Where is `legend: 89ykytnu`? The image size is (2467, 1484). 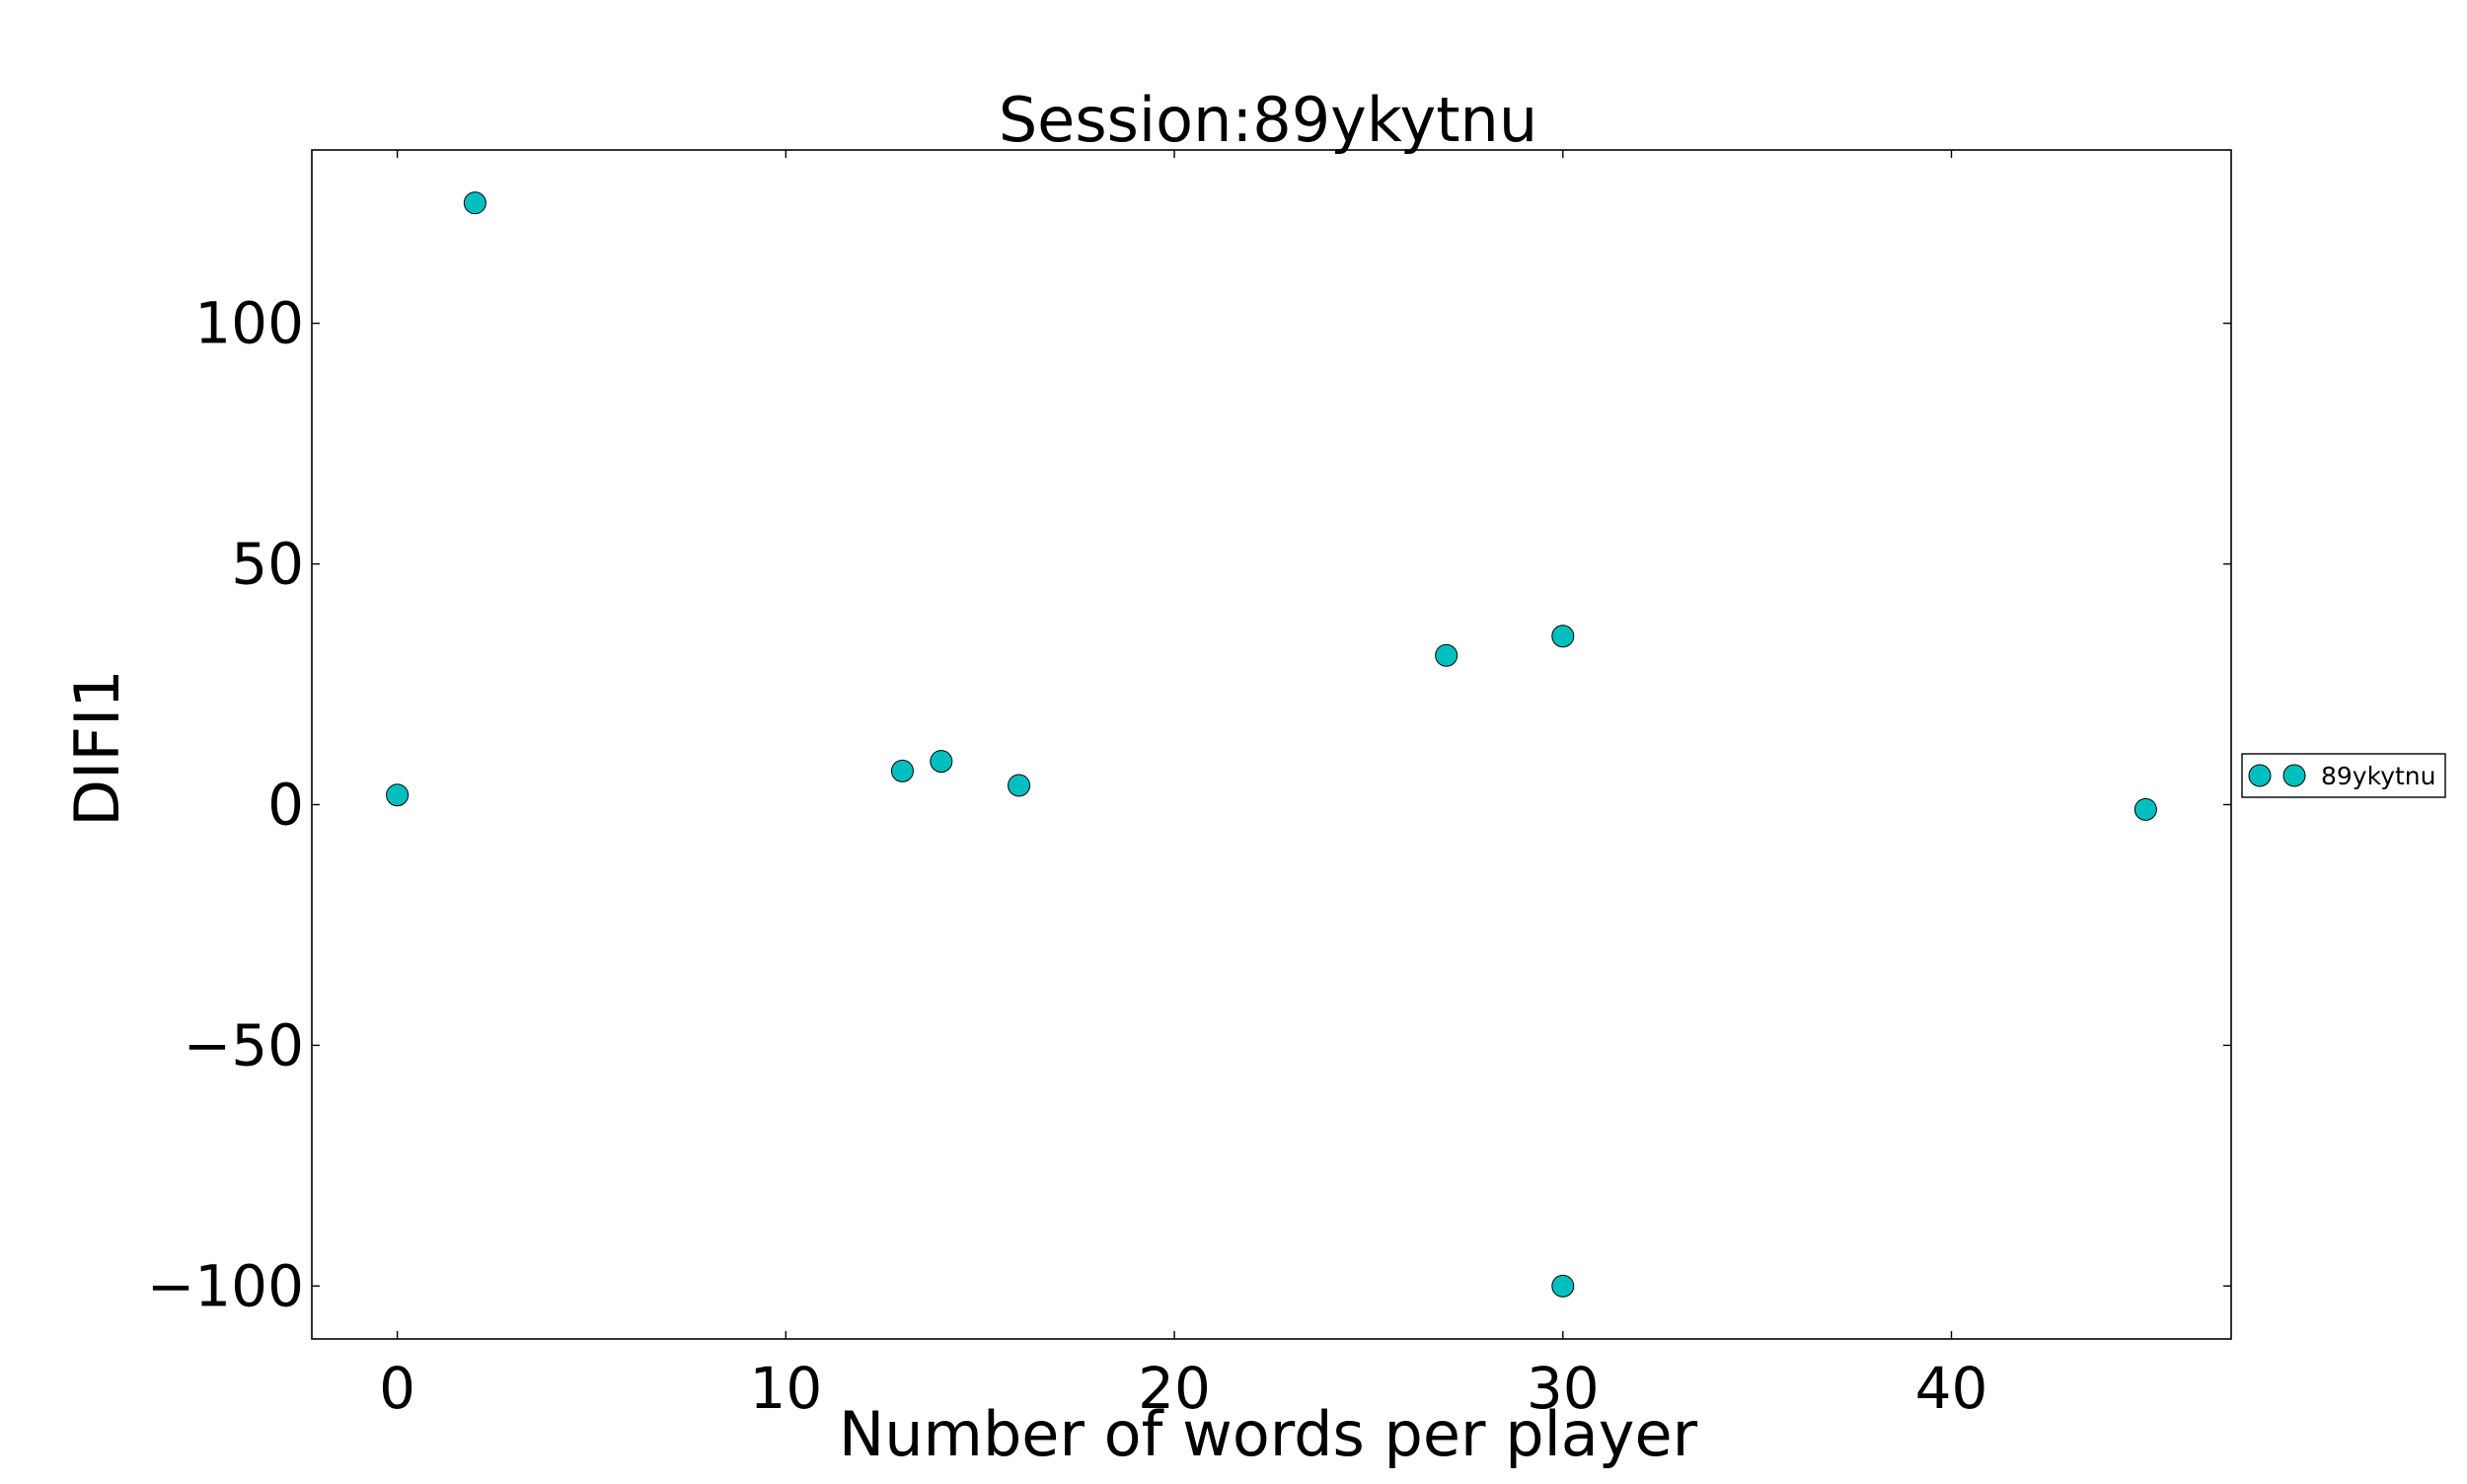
legend: 89ykytnu is located at coordinates (2343, 775).